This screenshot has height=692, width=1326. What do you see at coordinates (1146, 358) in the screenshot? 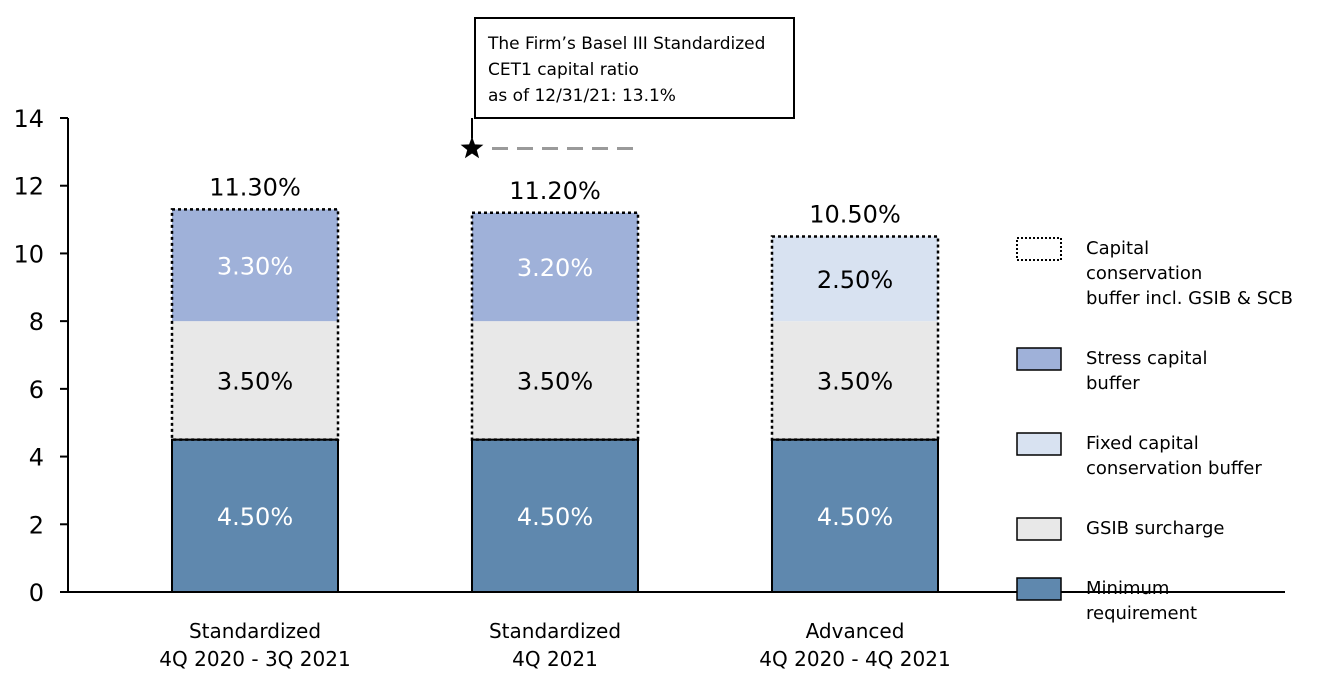
I see `legend-label: Stress capital` at bounding box center [1146, 358].